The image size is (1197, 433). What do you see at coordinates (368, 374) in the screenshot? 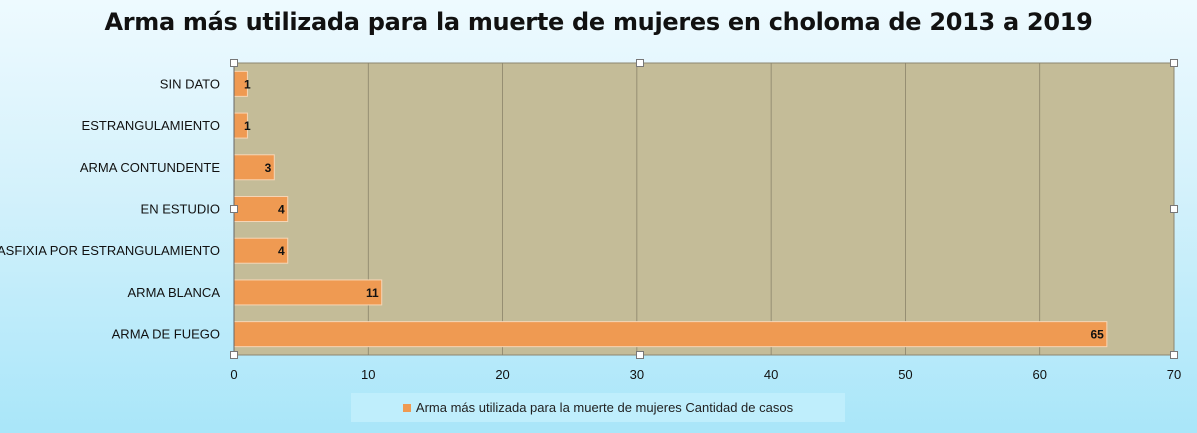
I see `x-tick-label: 10` at bounding box center [368, 374].